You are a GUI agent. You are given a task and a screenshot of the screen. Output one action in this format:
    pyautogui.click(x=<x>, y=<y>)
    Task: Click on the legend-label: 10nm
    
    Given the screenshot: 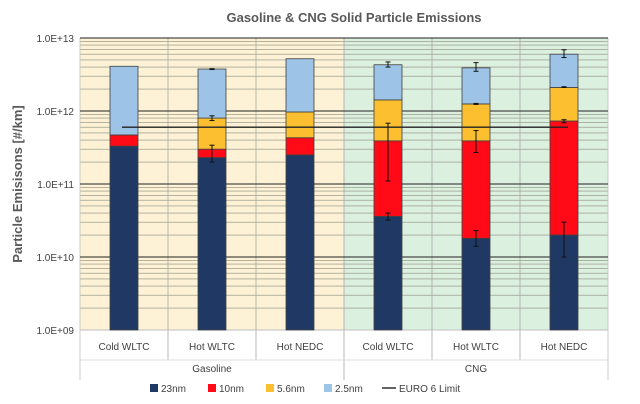 What is the action you would take?
    pyautogui.click(x=231, y=389)
    